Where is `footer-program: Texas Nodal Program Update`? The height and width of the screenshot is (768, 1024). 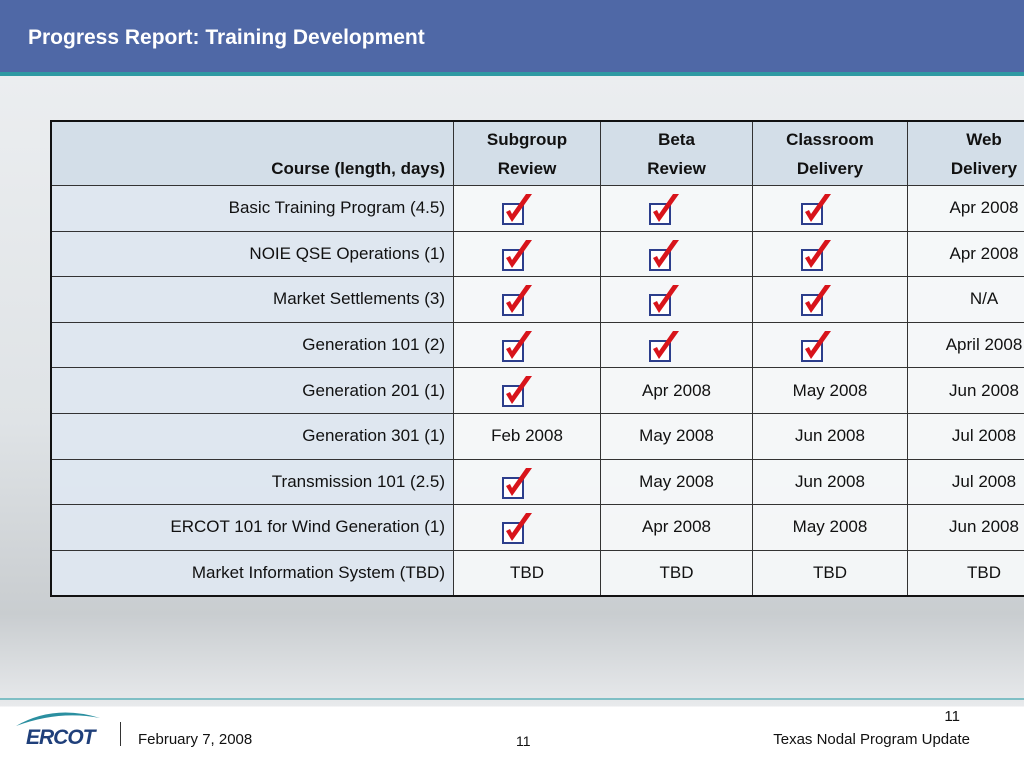 footer-program: Texas Nodal Program Update is located at coordinates (871, 739).